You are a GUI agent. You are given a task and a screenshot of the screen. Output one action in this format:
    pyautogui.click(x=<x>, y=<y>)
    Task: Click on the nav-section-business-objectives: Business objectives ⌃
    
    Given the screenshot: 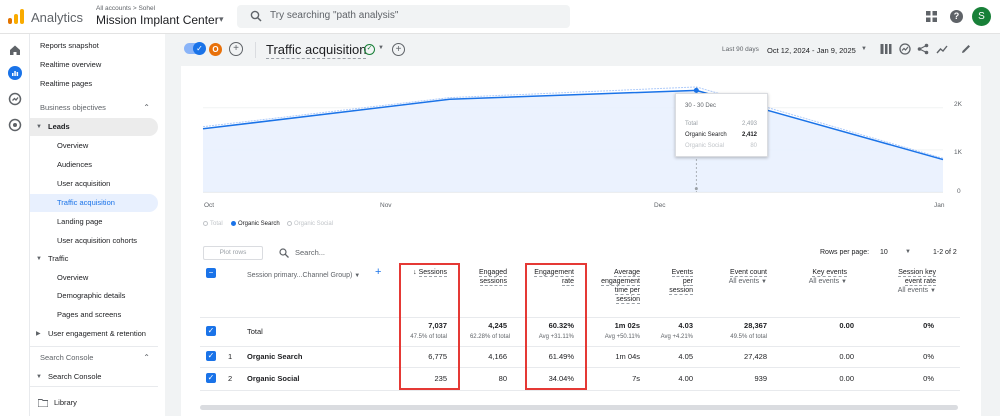 What is the action you would take?
    pyautogui.click(x=94, y=108)
    